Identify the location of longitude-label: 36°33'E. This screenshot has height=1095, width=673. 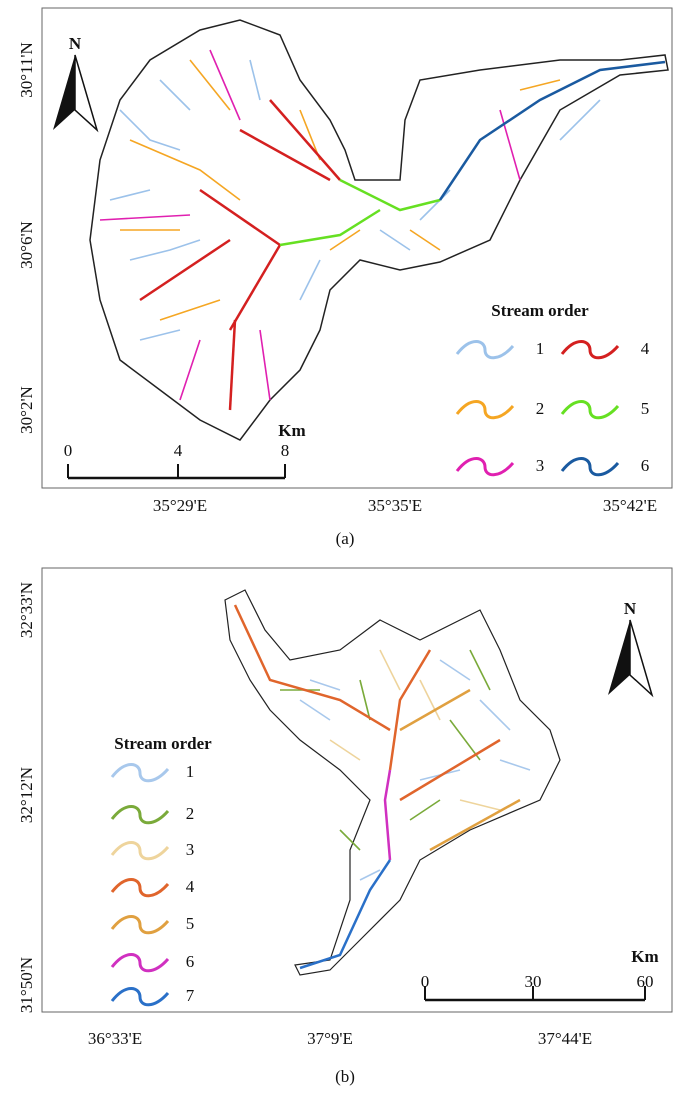
(115, 1038).